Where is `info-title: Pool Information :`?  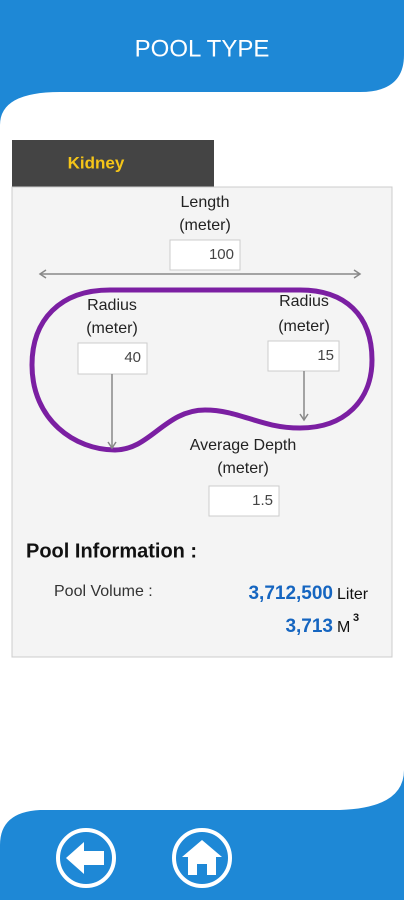 info-title: Pool Information : is located at coordinates (111, 551).